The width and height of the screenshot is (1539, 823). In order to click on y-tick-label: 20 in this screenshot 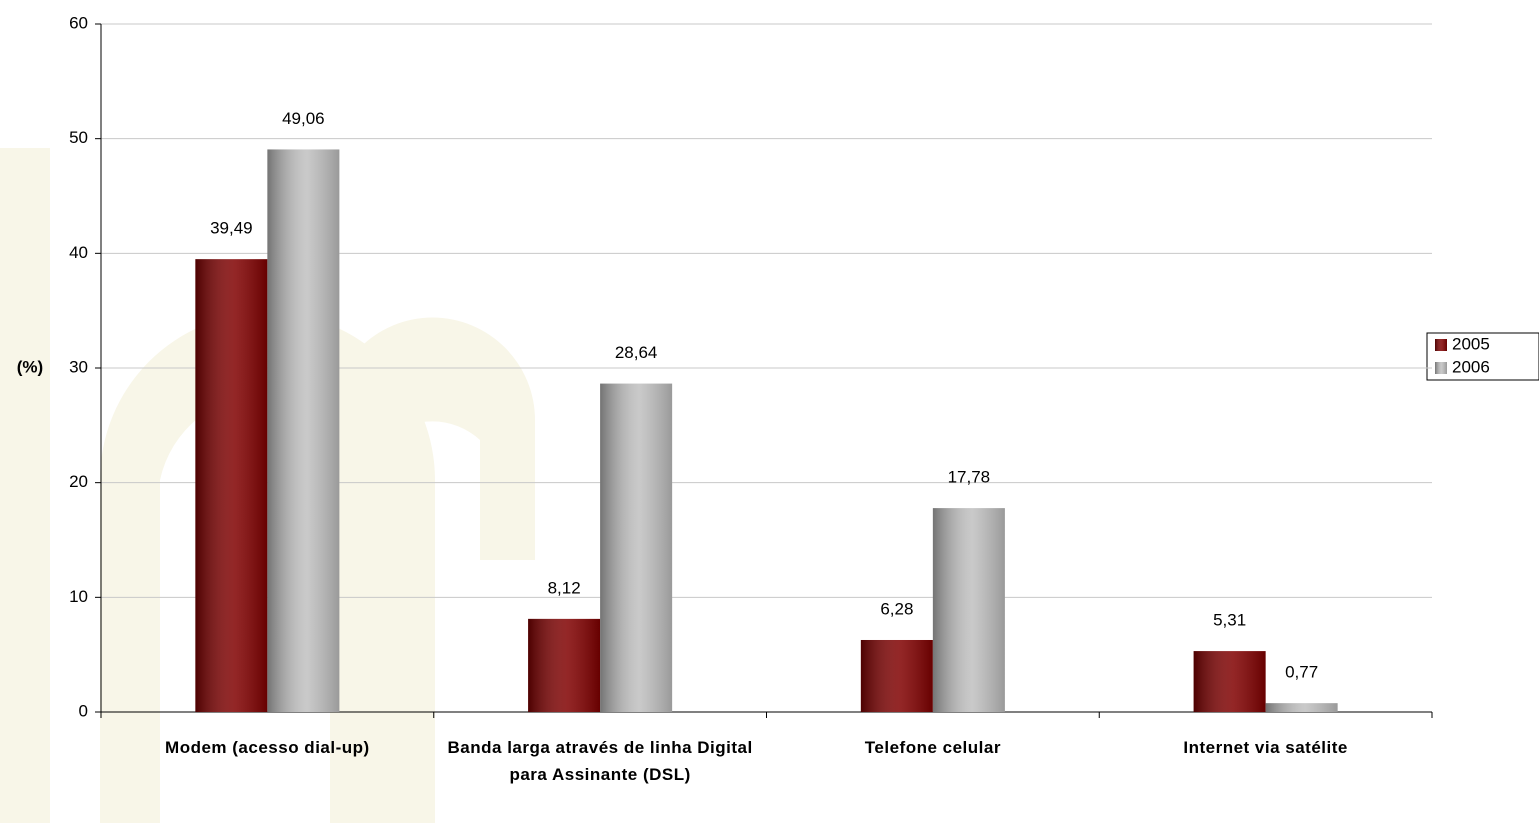, I will do `click(78, 481)`.